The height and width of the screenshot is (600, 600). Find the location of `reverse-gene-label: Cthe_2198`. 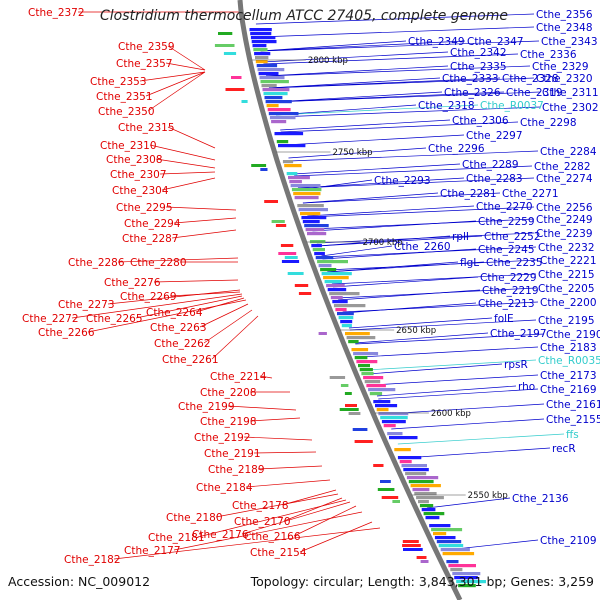

reverse-gene-label: Cthe_2198 is located at coordinates (228, 422).